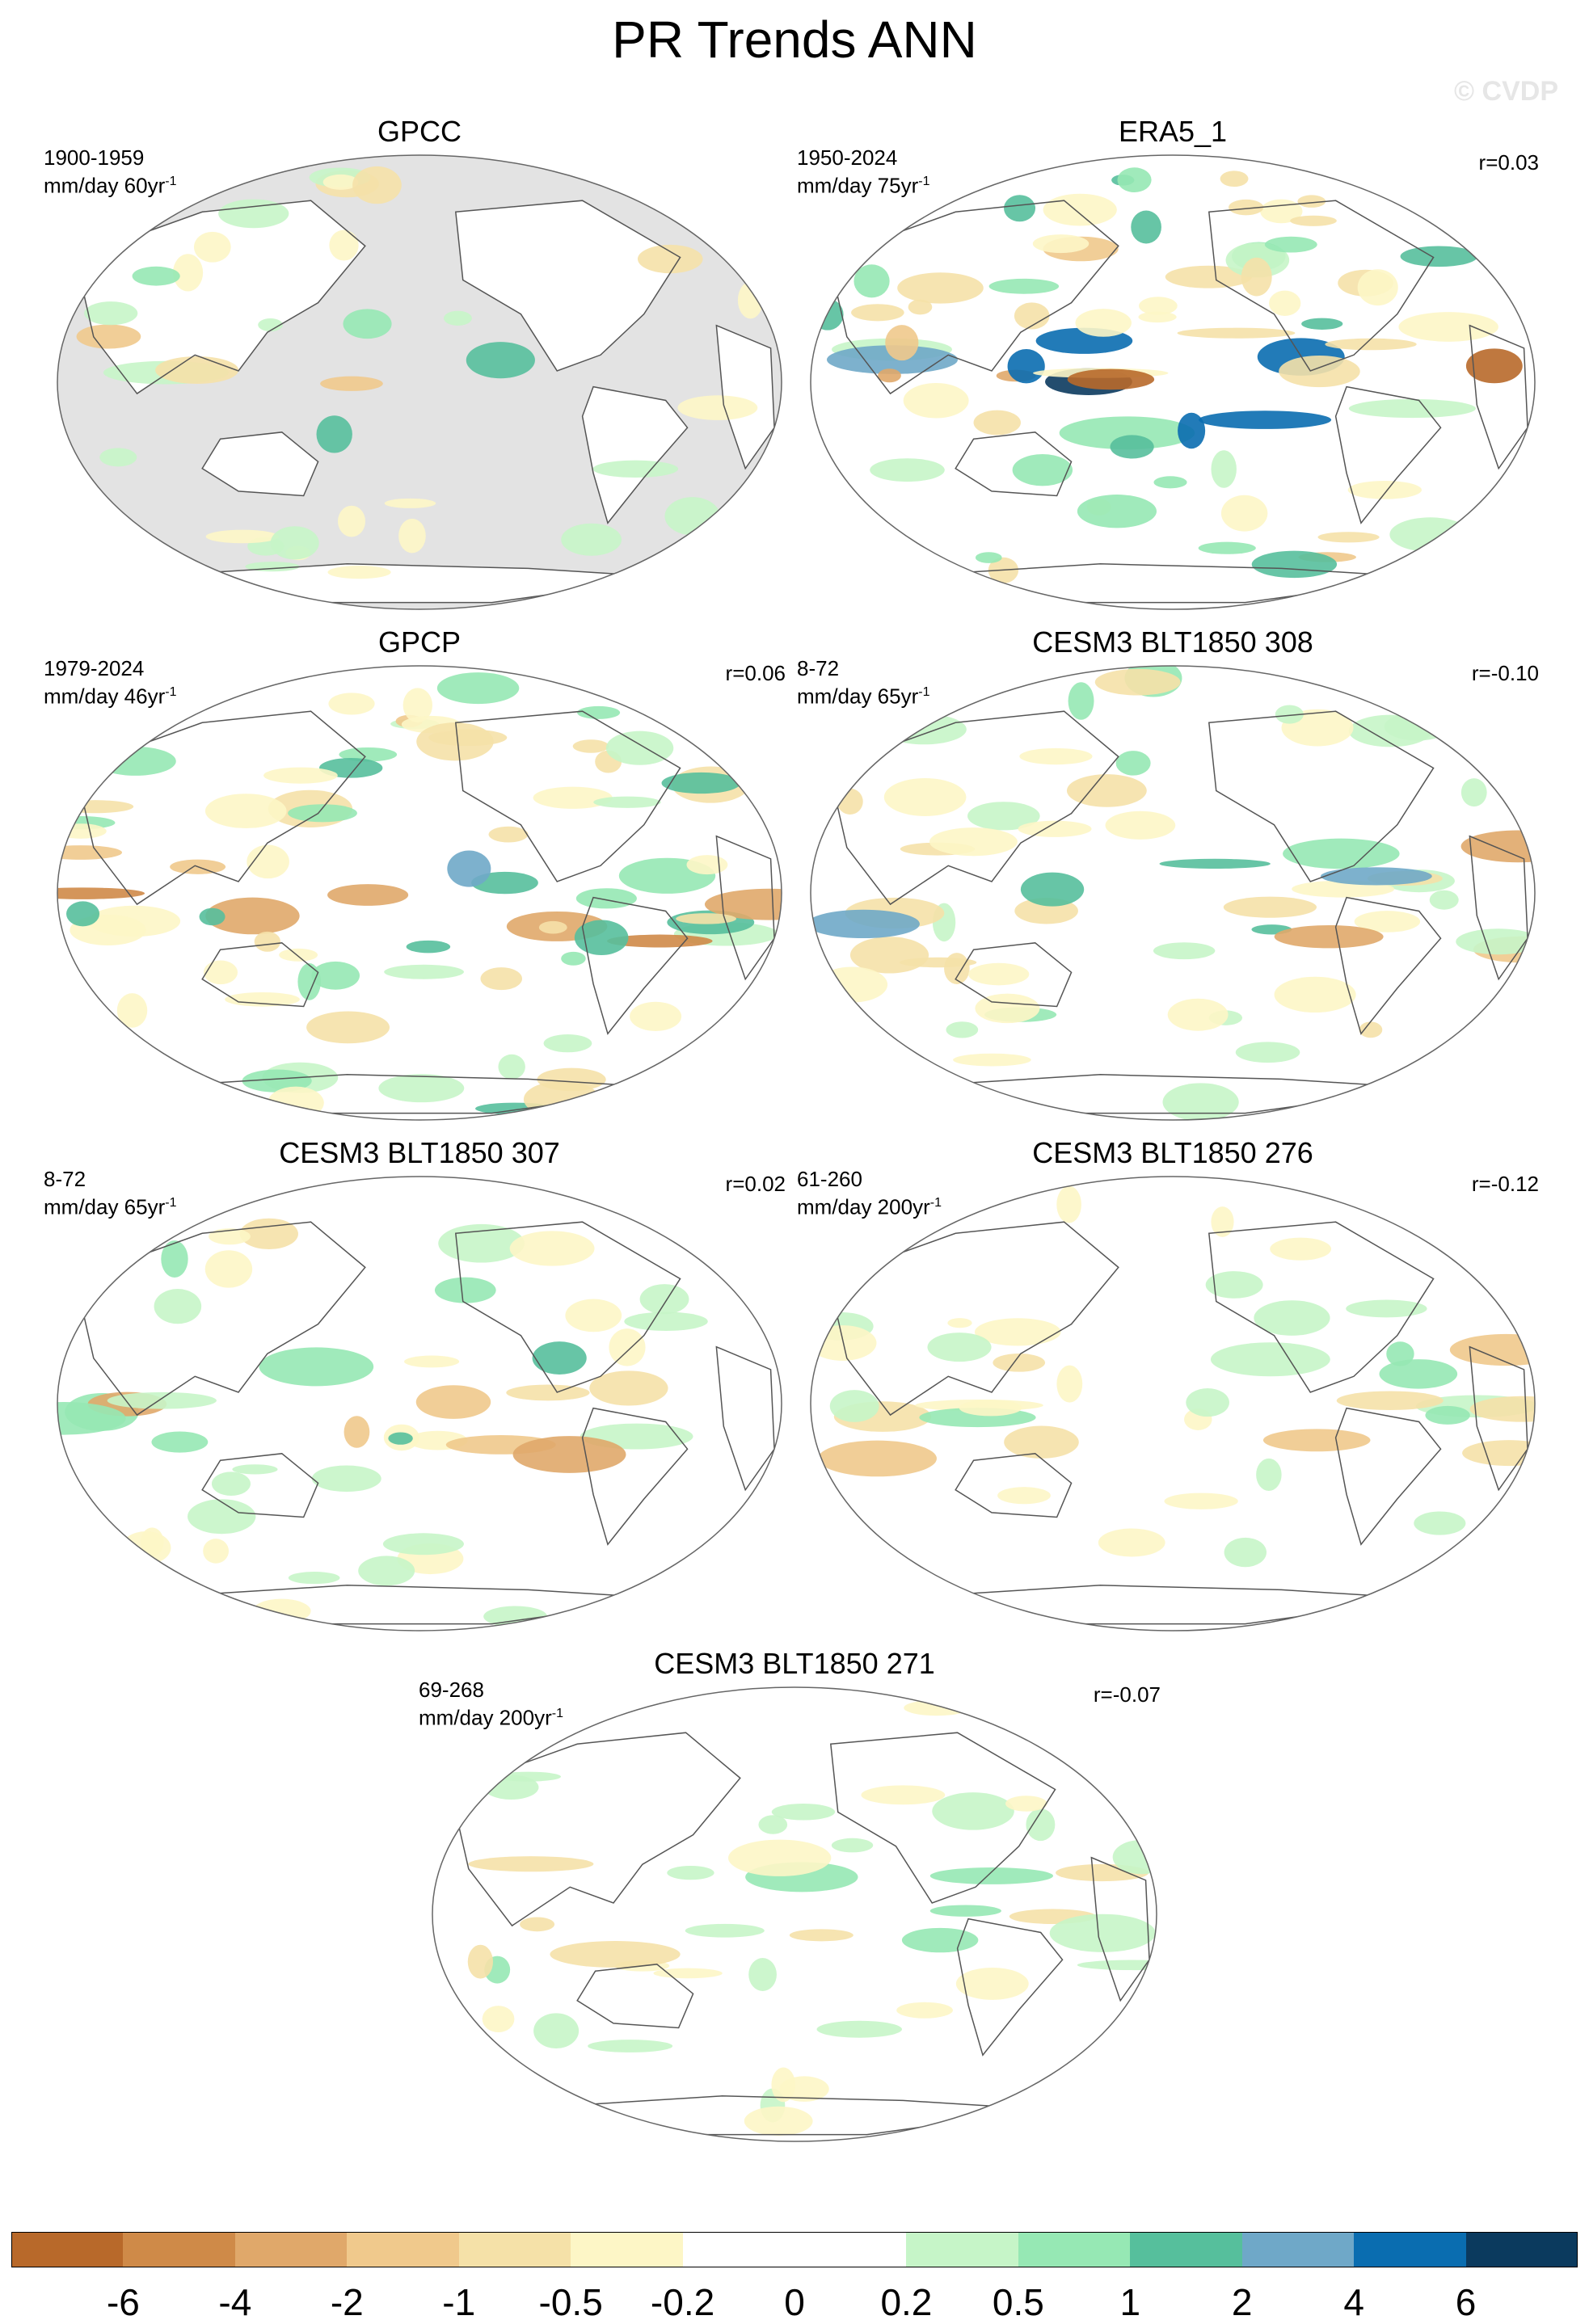  Describe the element at coordinates (94, 668) in the screenshot. I see `panel-years: 1979-2024` at that location.